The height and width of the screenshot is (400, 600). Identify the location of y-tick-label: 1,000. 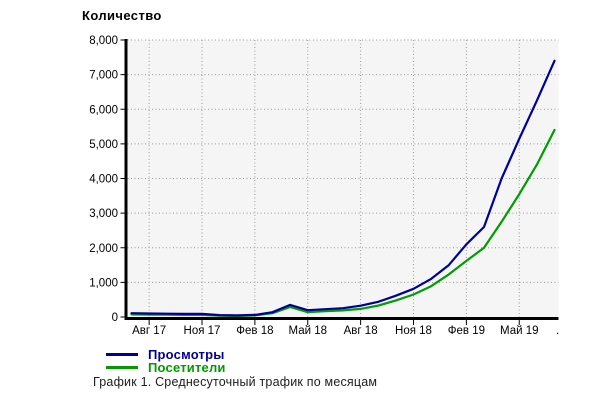
(103, 283).